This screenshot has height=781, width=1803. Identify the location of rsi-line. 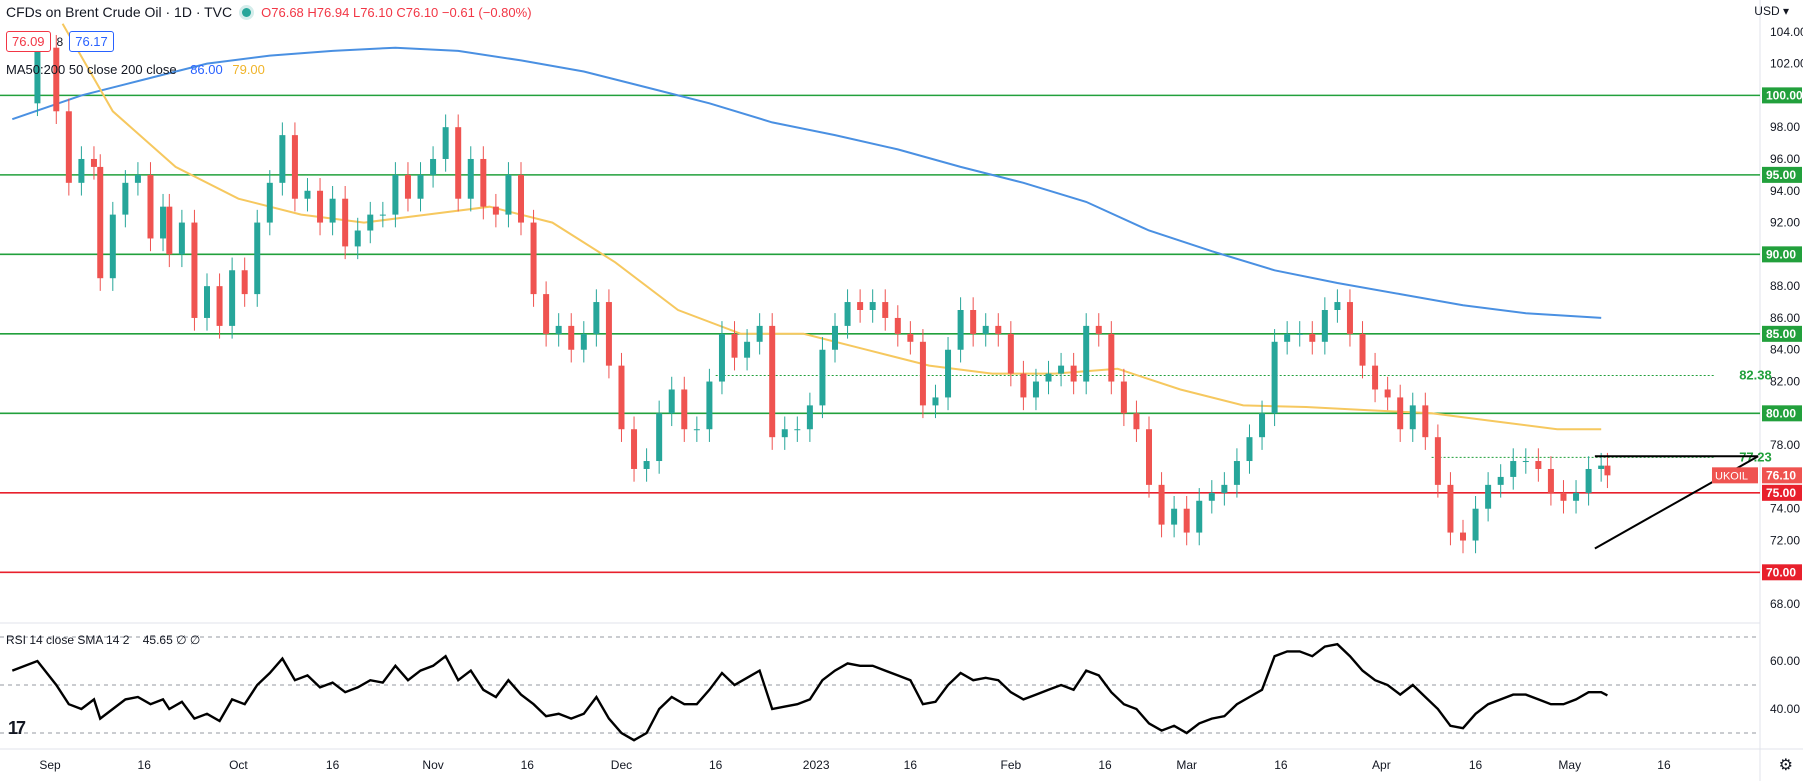
(809, 692).